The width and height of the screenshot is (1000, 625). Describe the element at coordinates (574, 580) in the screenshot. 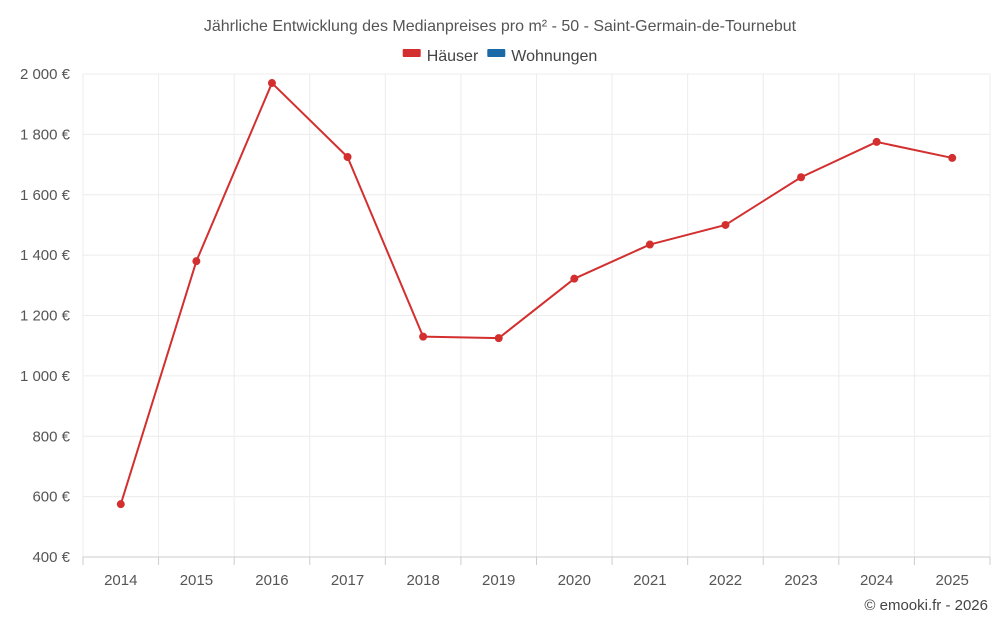

I see `x-tick-label: 2020` at that location.